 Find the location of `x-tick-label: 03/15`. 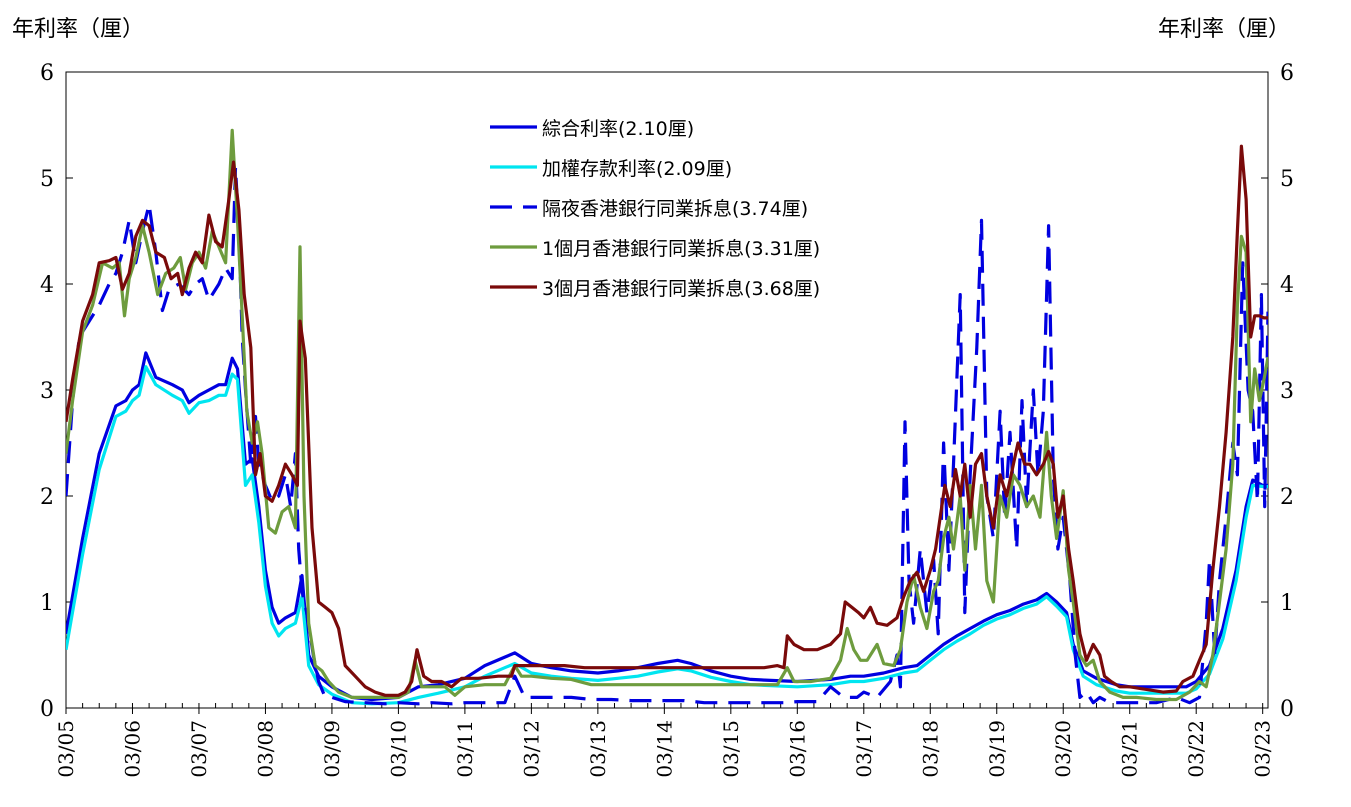

x-tick-label: 03/15 is located at coordinates (731, 749).